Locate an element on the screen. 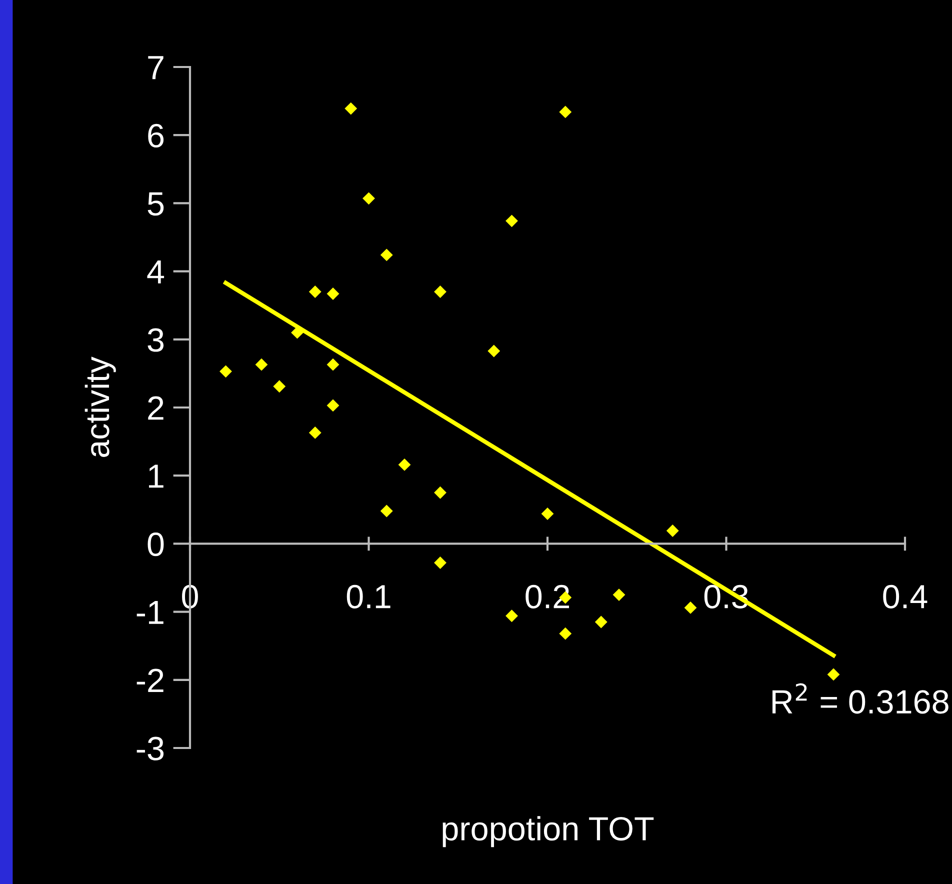 The width and height of the screenshot is (952, 884). y-tick-label: 4 is located at coordinates (155, 272).